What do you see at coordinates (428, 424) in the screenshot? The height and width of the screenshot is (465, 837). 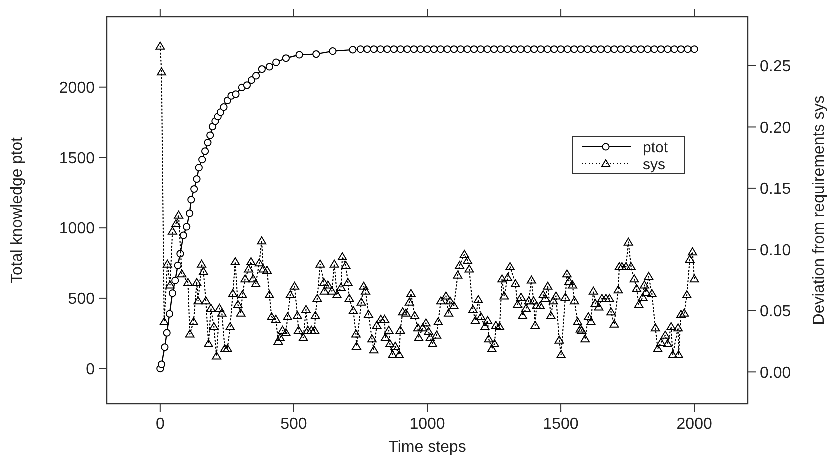 I see `x-tick-label: 1000` at bounding box center [428, 424].